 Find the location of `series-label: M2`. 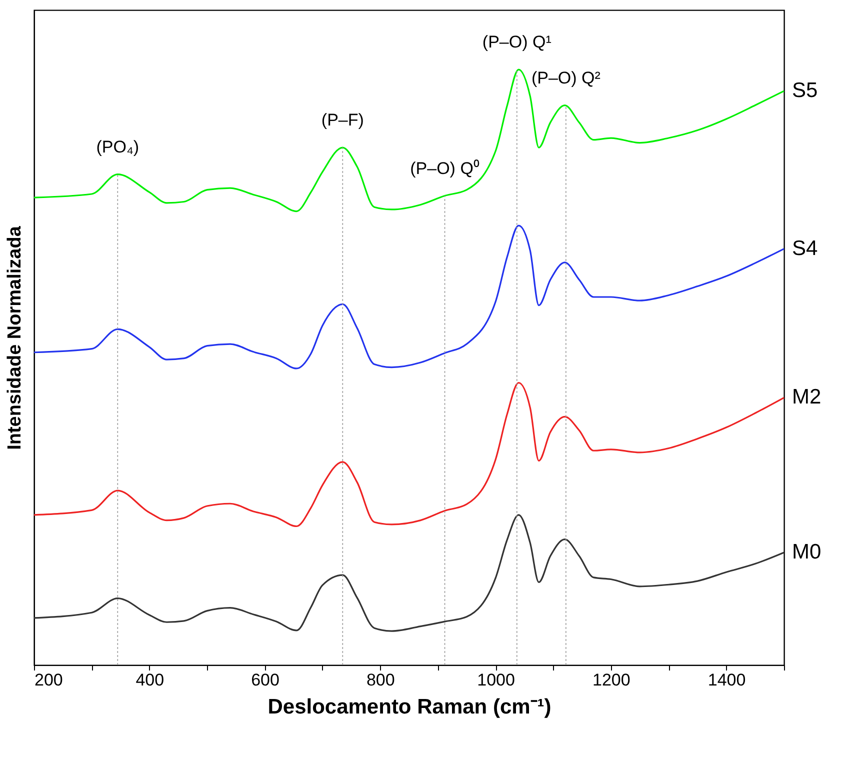

series-label: M2 is located at coordinates (807, 397).